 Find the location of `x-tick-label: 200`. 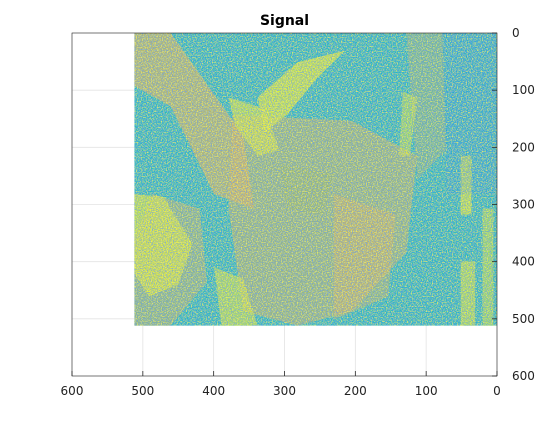

x-tick-label: 200 is located at coordinates (355, 391).